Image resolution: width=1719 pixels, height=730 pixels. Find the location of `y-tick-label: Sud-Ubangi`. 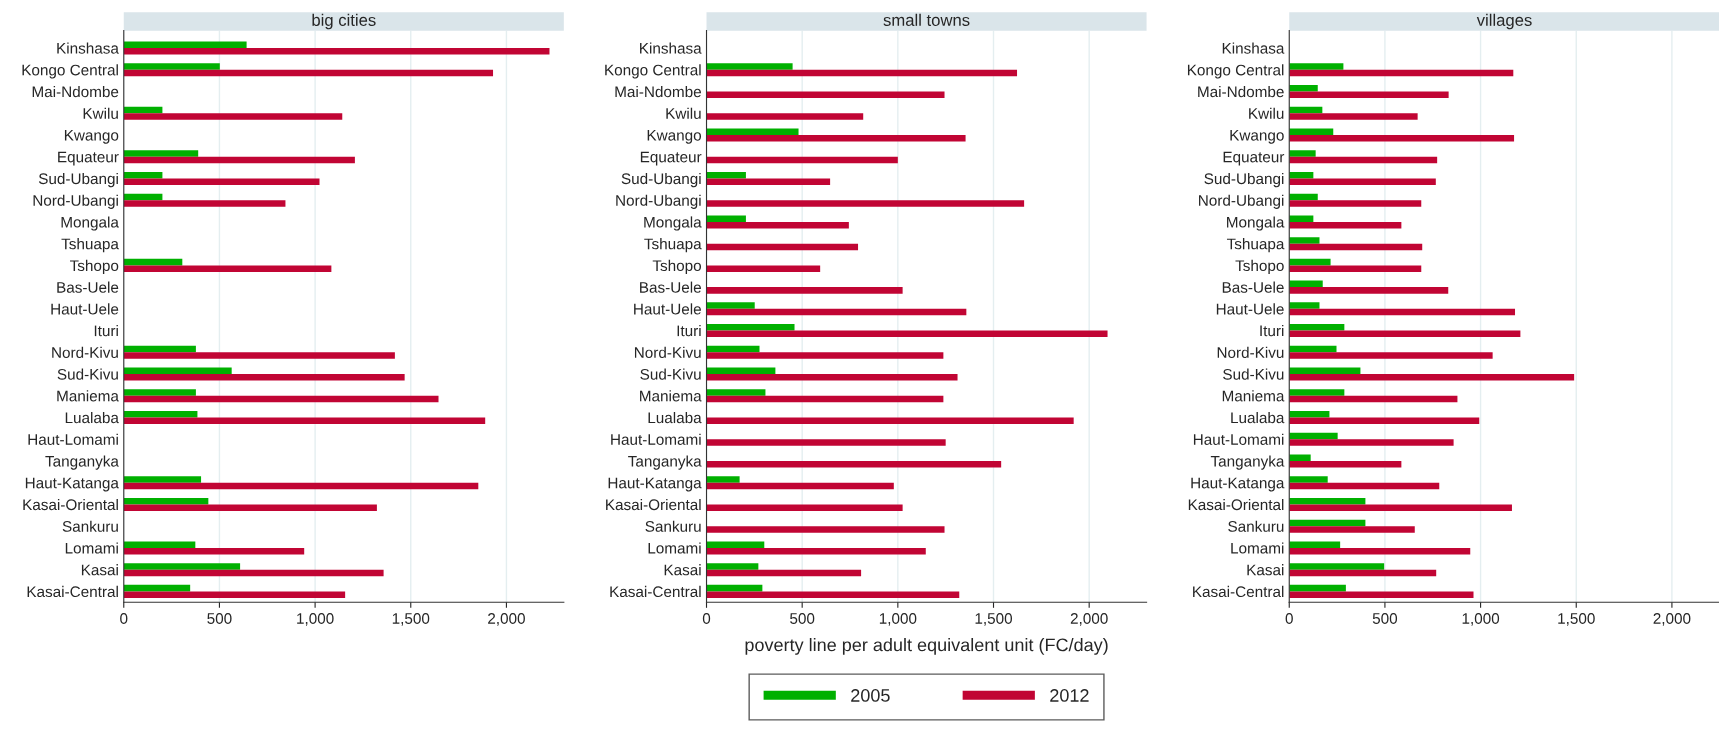

y-tick-label: Sud-Ubangi is located at coordinates (661, 180).